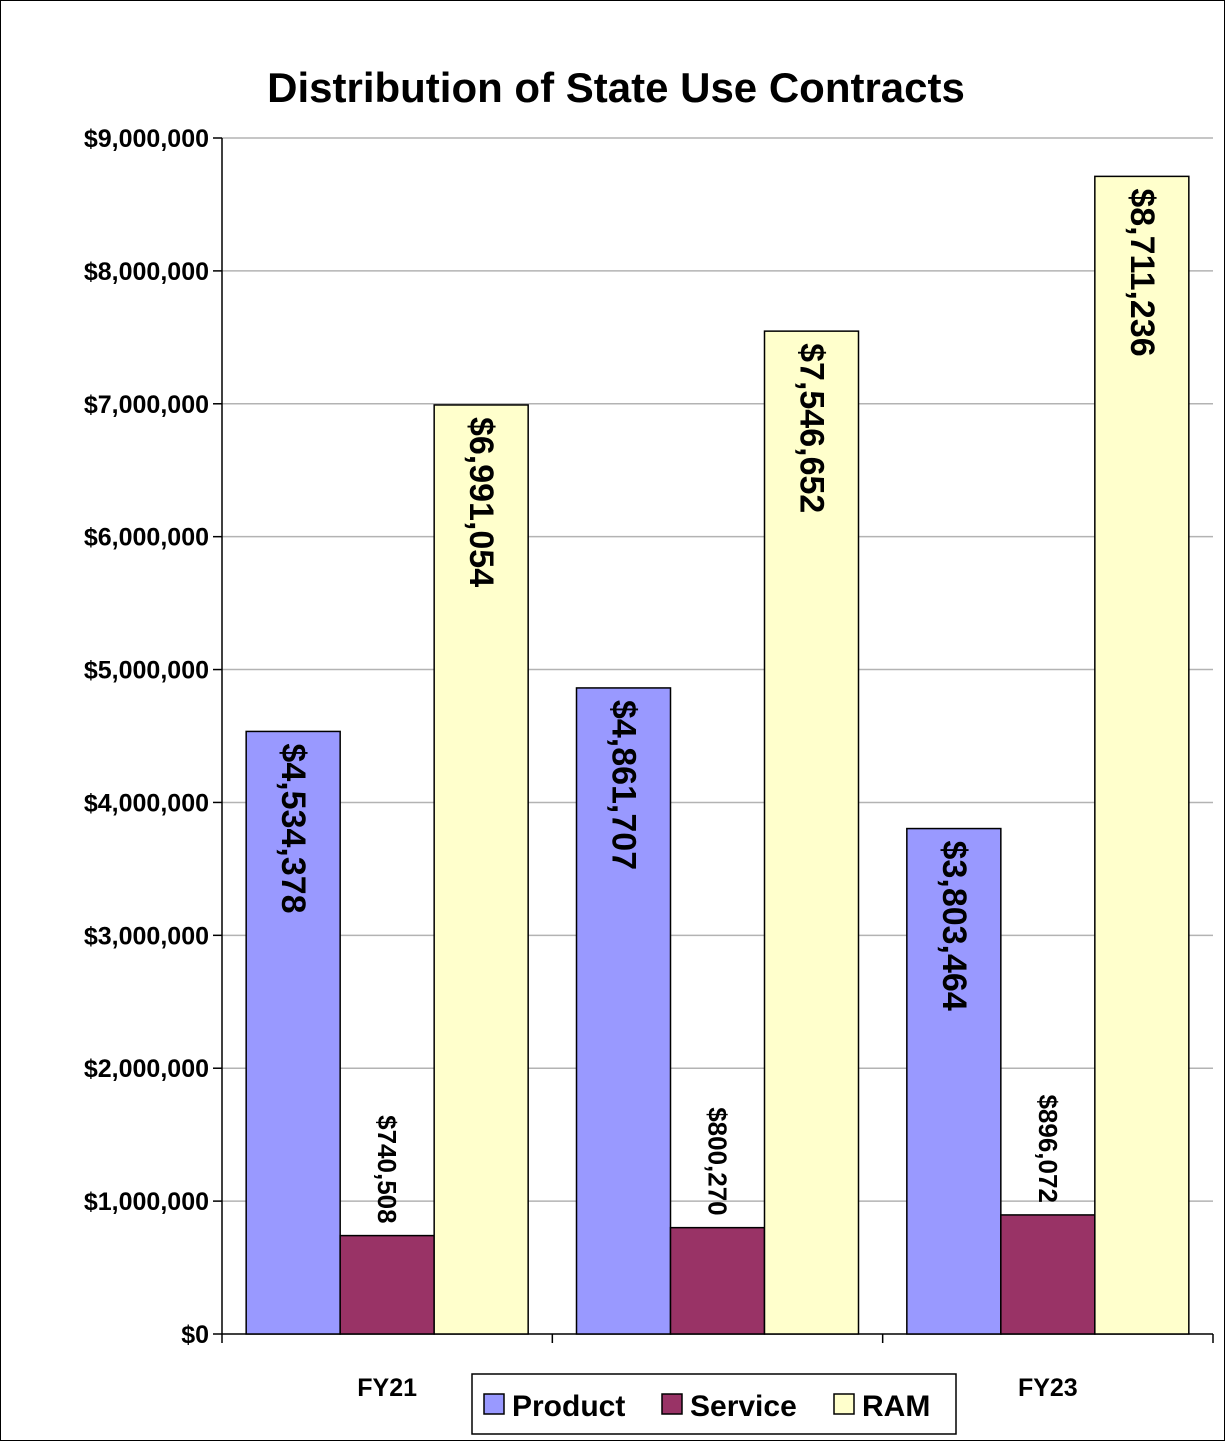 Image resolution: width=1225 pixels, height=1441 pixels. Describe the element at coordinates (146, 139) in the screenshot. I see `y-tick-label: $9,000,000` at that location.